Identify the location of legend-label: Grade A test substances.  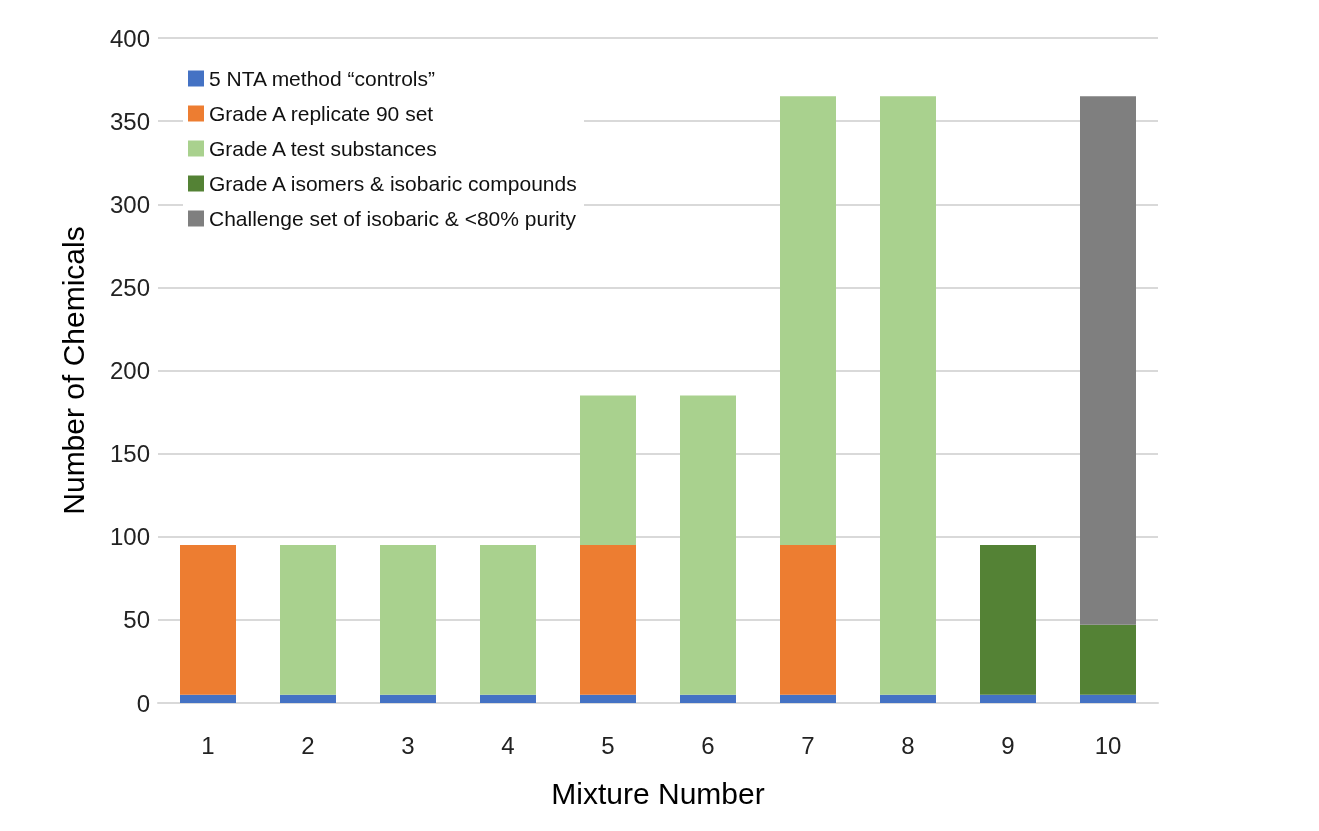
(323, 148).